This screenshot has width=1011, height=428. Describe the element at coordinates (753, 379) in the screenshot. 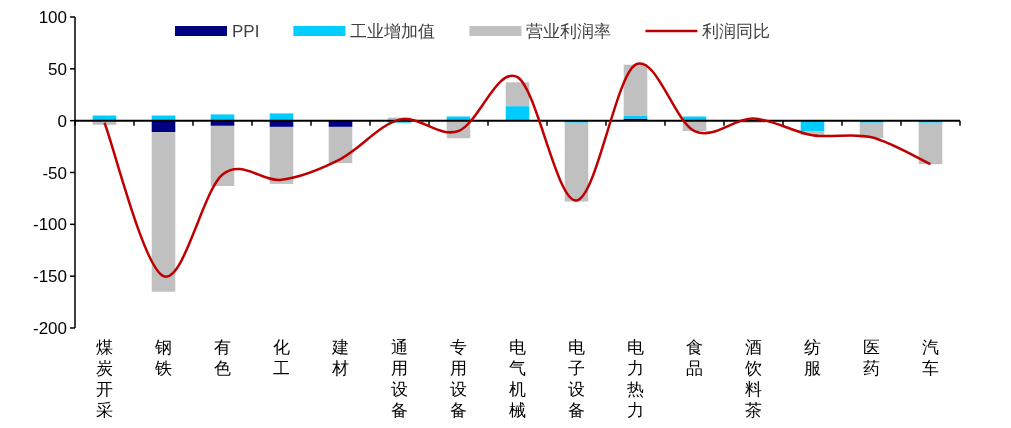

I see `x-tick-label: 酒饮料茶` at that location.